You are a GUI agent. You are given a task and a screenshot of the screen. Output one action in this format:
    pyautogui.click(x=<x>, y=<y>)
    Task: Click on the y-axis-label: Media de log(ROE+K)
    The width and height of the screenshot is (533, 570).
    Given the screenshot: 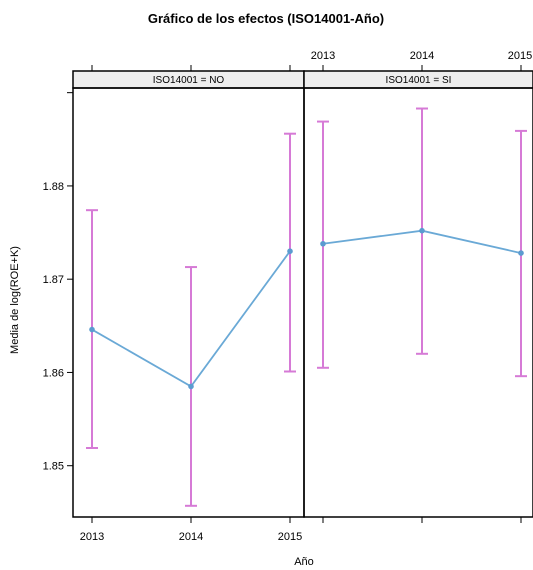 What is the action you would take?
    pyautogui.click(x=15, y=300)
    